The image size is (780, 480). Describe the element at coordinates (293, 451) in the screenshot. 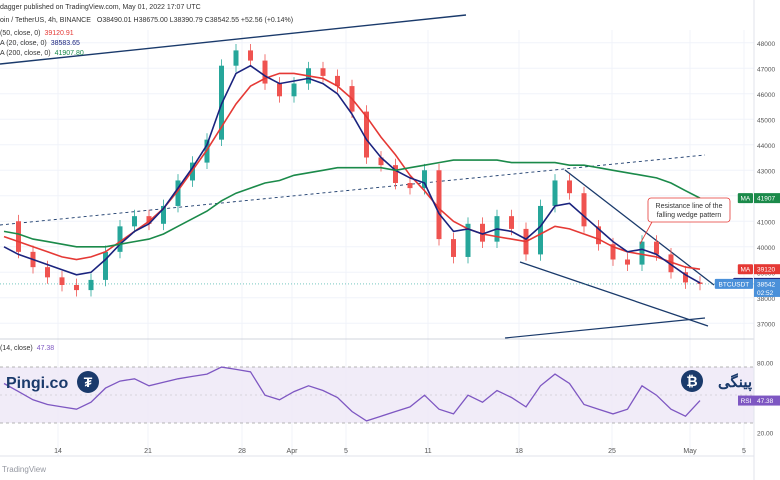

I see `time-tick-label: Apr` at that location.